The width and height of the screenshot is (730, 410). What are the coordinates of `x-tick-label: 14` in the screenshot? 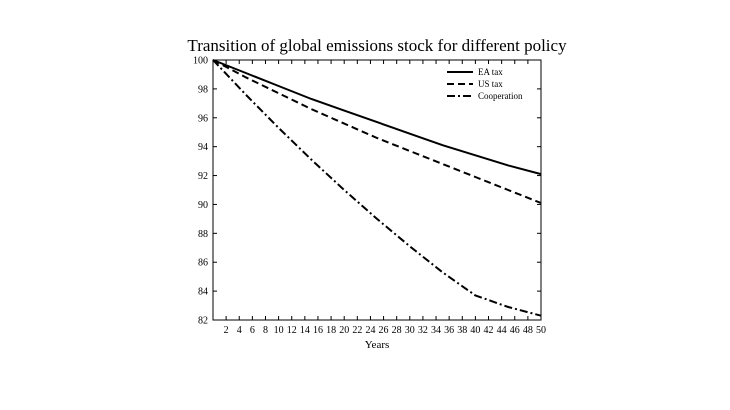 It's located at (305, 330).